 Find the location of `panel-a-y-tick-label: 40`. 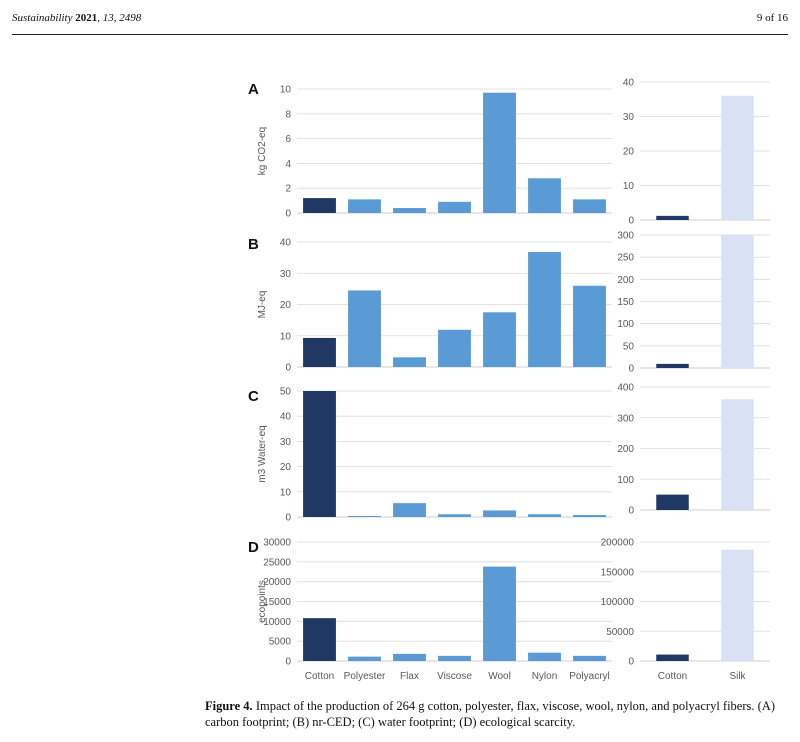

panel-a-y-tick-label: 40 is located at coordinates (629, 83).